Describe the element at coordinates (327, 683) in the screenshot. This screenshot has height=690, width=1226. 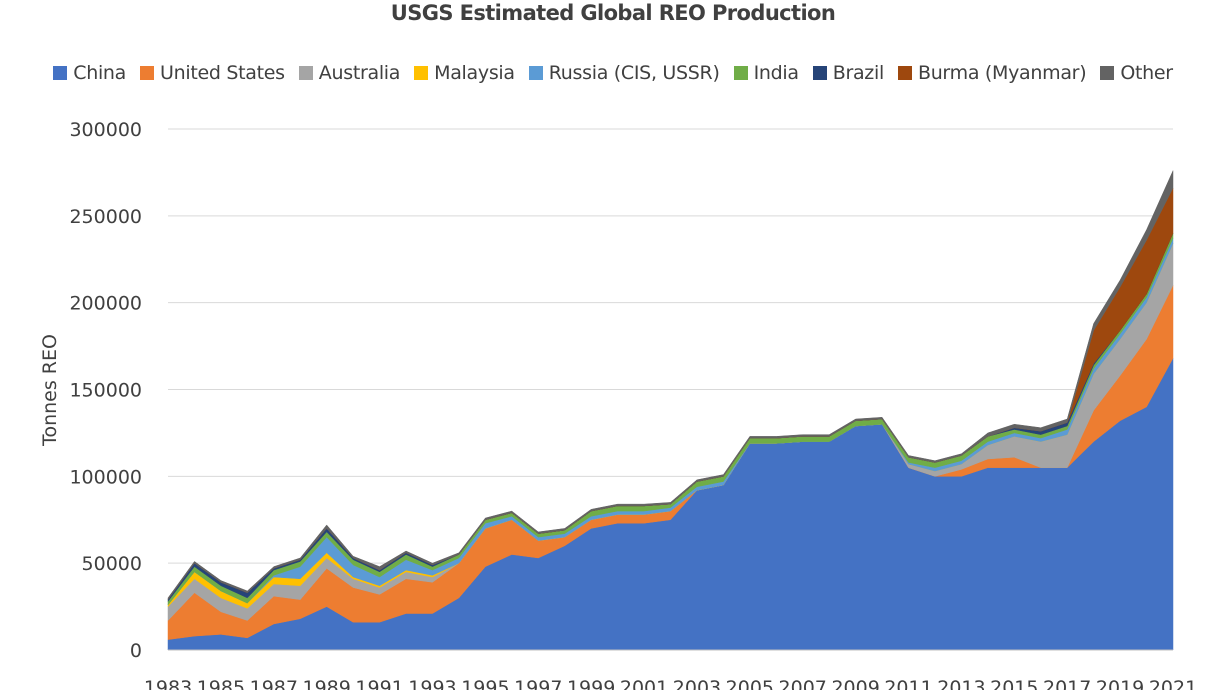
I see `x-tick-label: 1989` at that location.